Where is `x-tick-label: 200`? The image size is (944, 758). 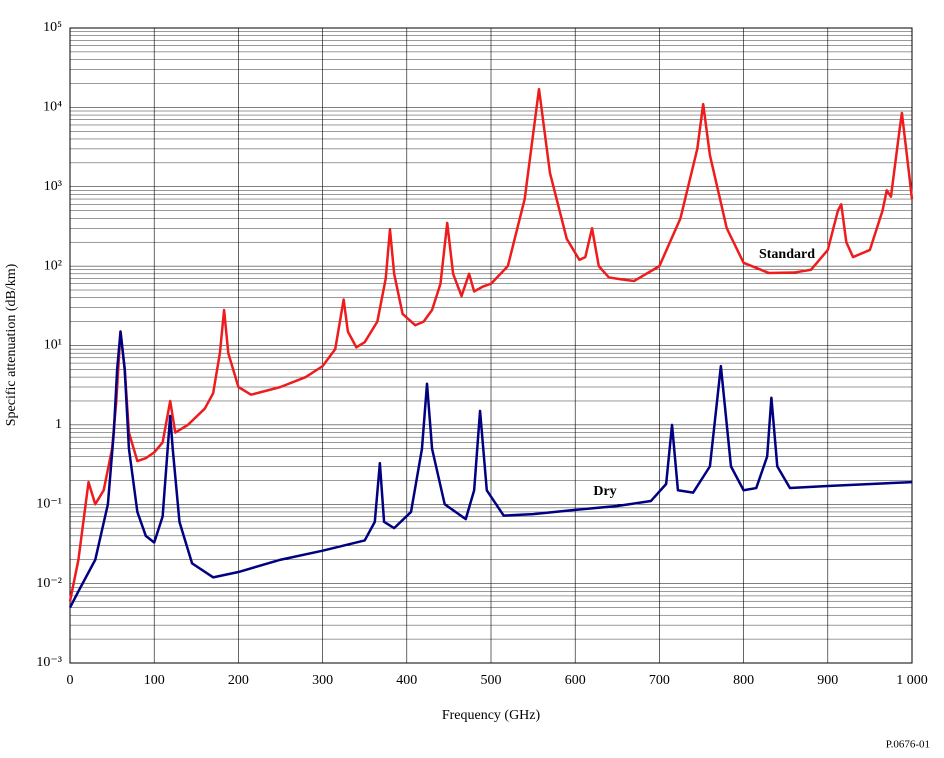
x-tick-label: 200 is located at coordinates (238, 680).